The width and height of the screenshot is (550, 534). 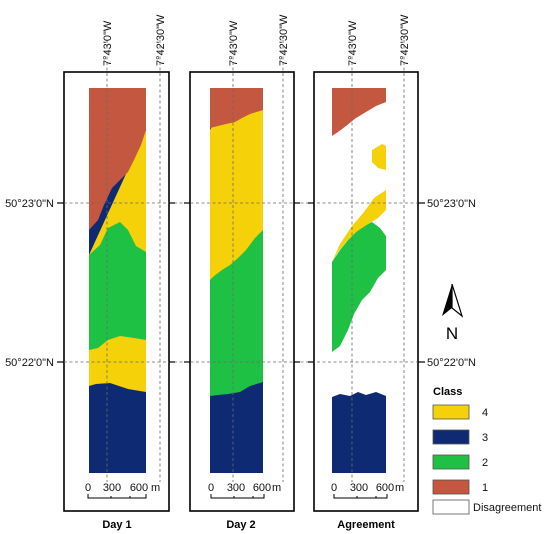 I want to click on svg-text: 3, so click(x=485, y=438).